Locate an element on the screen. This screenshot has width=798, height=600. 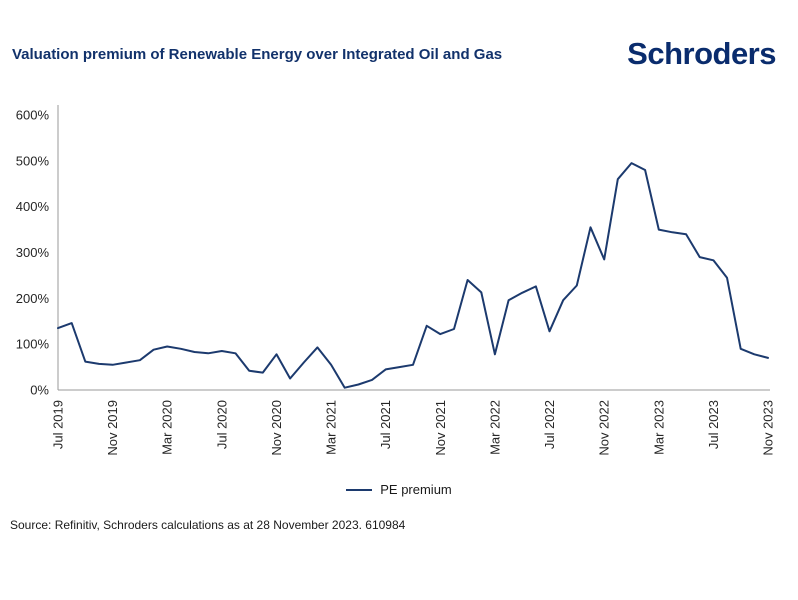
y-tick-label: 400% is located at coordinates (33, 206).